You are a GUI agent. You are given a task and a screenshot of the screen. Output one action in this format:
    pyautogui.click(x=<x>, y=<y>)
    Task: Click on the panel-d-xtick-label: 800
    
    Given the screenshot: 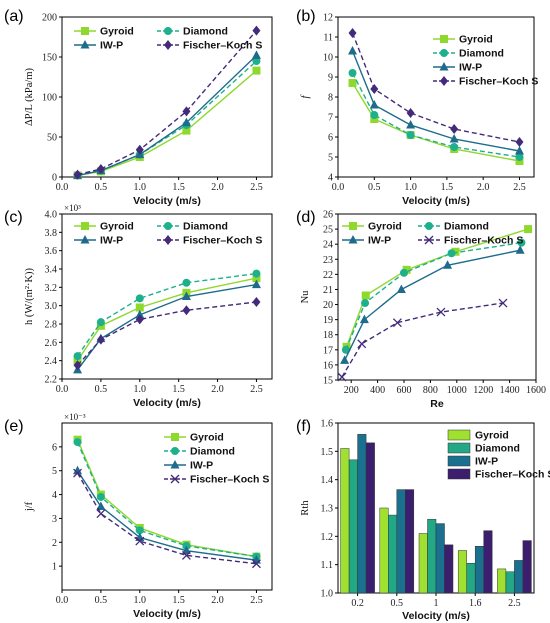 What is the action you would take?
    pyautogui.click(x=430, y=390)
    